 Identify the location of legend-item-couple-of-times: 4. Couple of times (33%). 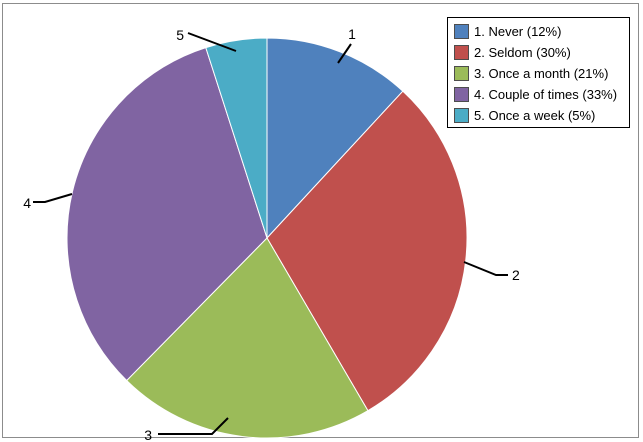
(541, 94).